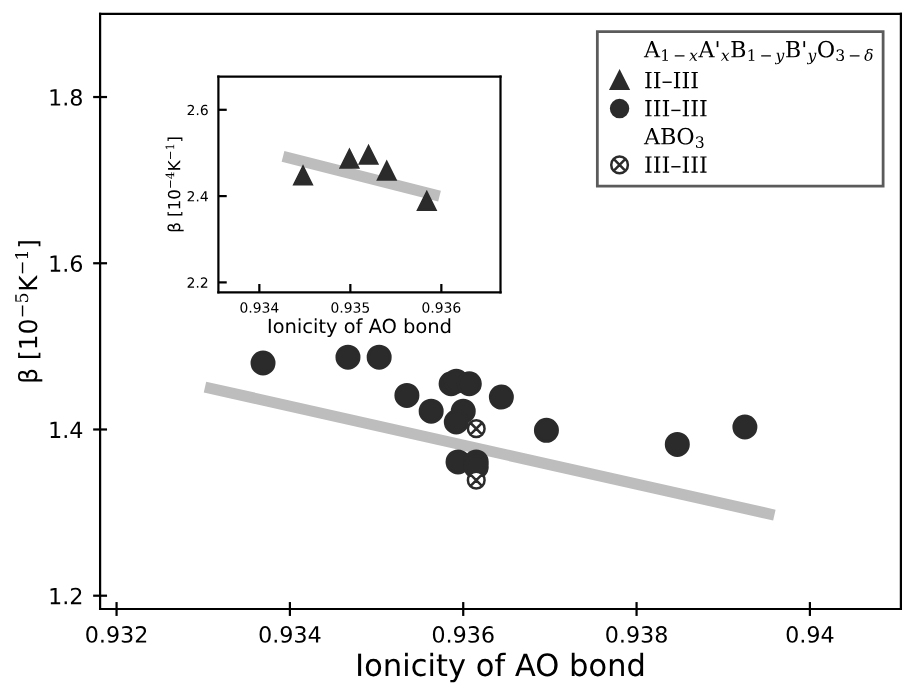 This screenshot has height=696, width=910. Describe the element at coordinates (29, 311) in the screenshot. I see `y-axis-title: β [10$^{−5}$K$^{−1}$]` at that location.